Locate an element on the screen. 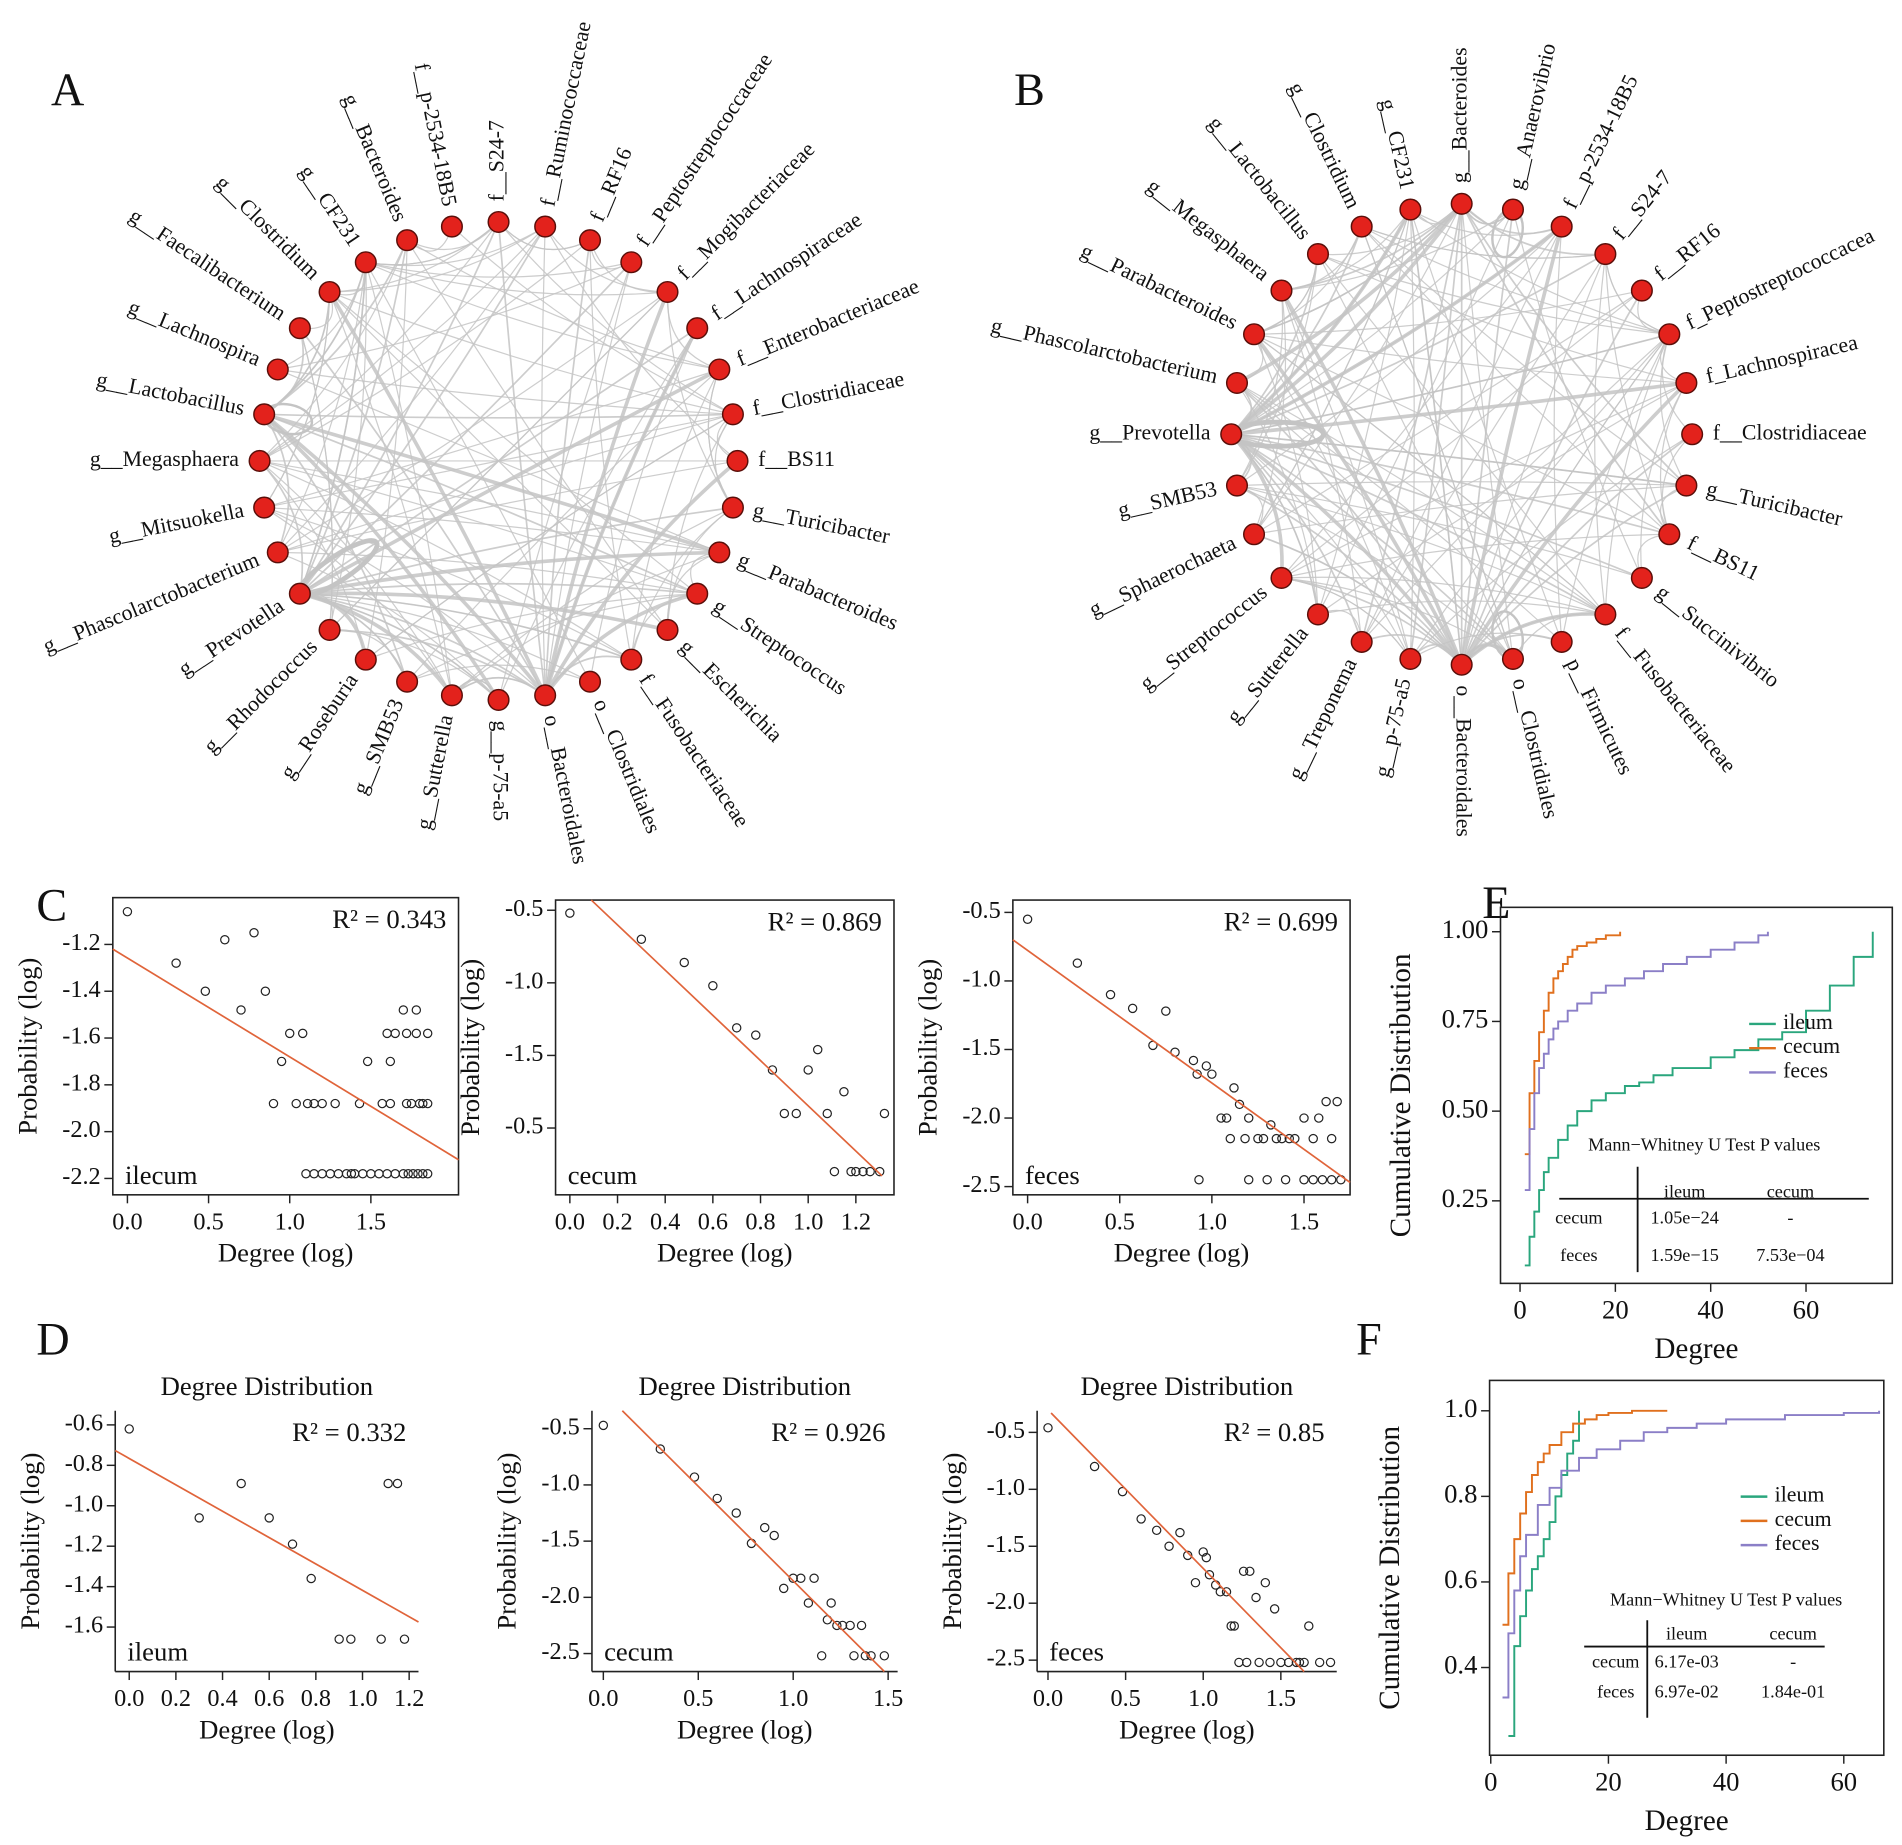  node-label: g__Sutterella is located at coordinates (1268, 675).